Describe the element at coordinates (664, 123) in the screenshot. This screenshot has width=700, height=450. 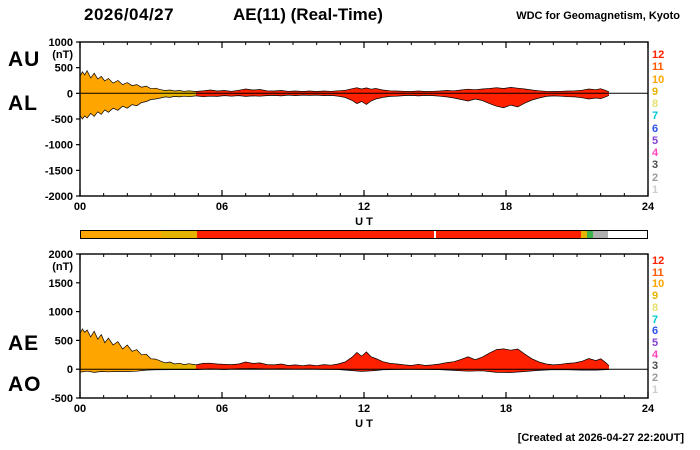
I see `station-count-legend-top: 12 11 10 9 8 7 6 5 4 3 2 1` at that location.